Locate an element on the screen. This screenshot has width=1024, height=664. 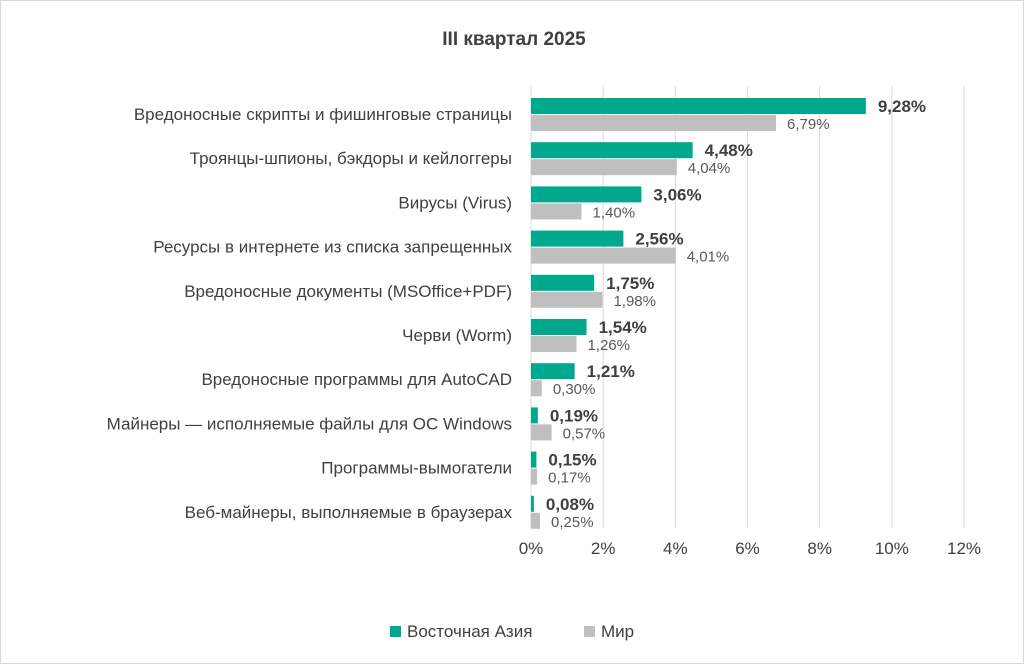
data-label-world: 0,57% is located at coordinates (584, 433).